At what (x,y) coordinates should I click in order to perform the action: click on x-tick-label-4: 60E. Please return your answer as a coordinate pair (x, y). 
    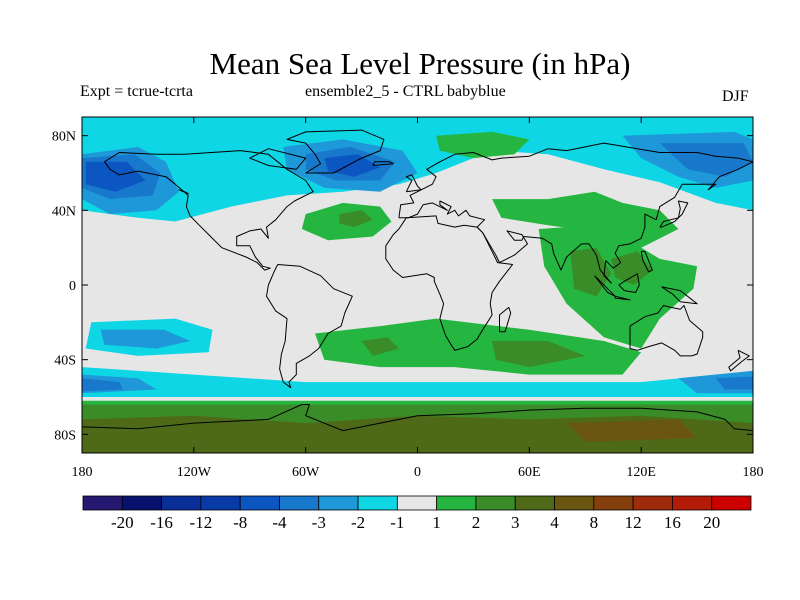
    Looking at the image, I should click on (529, 472).